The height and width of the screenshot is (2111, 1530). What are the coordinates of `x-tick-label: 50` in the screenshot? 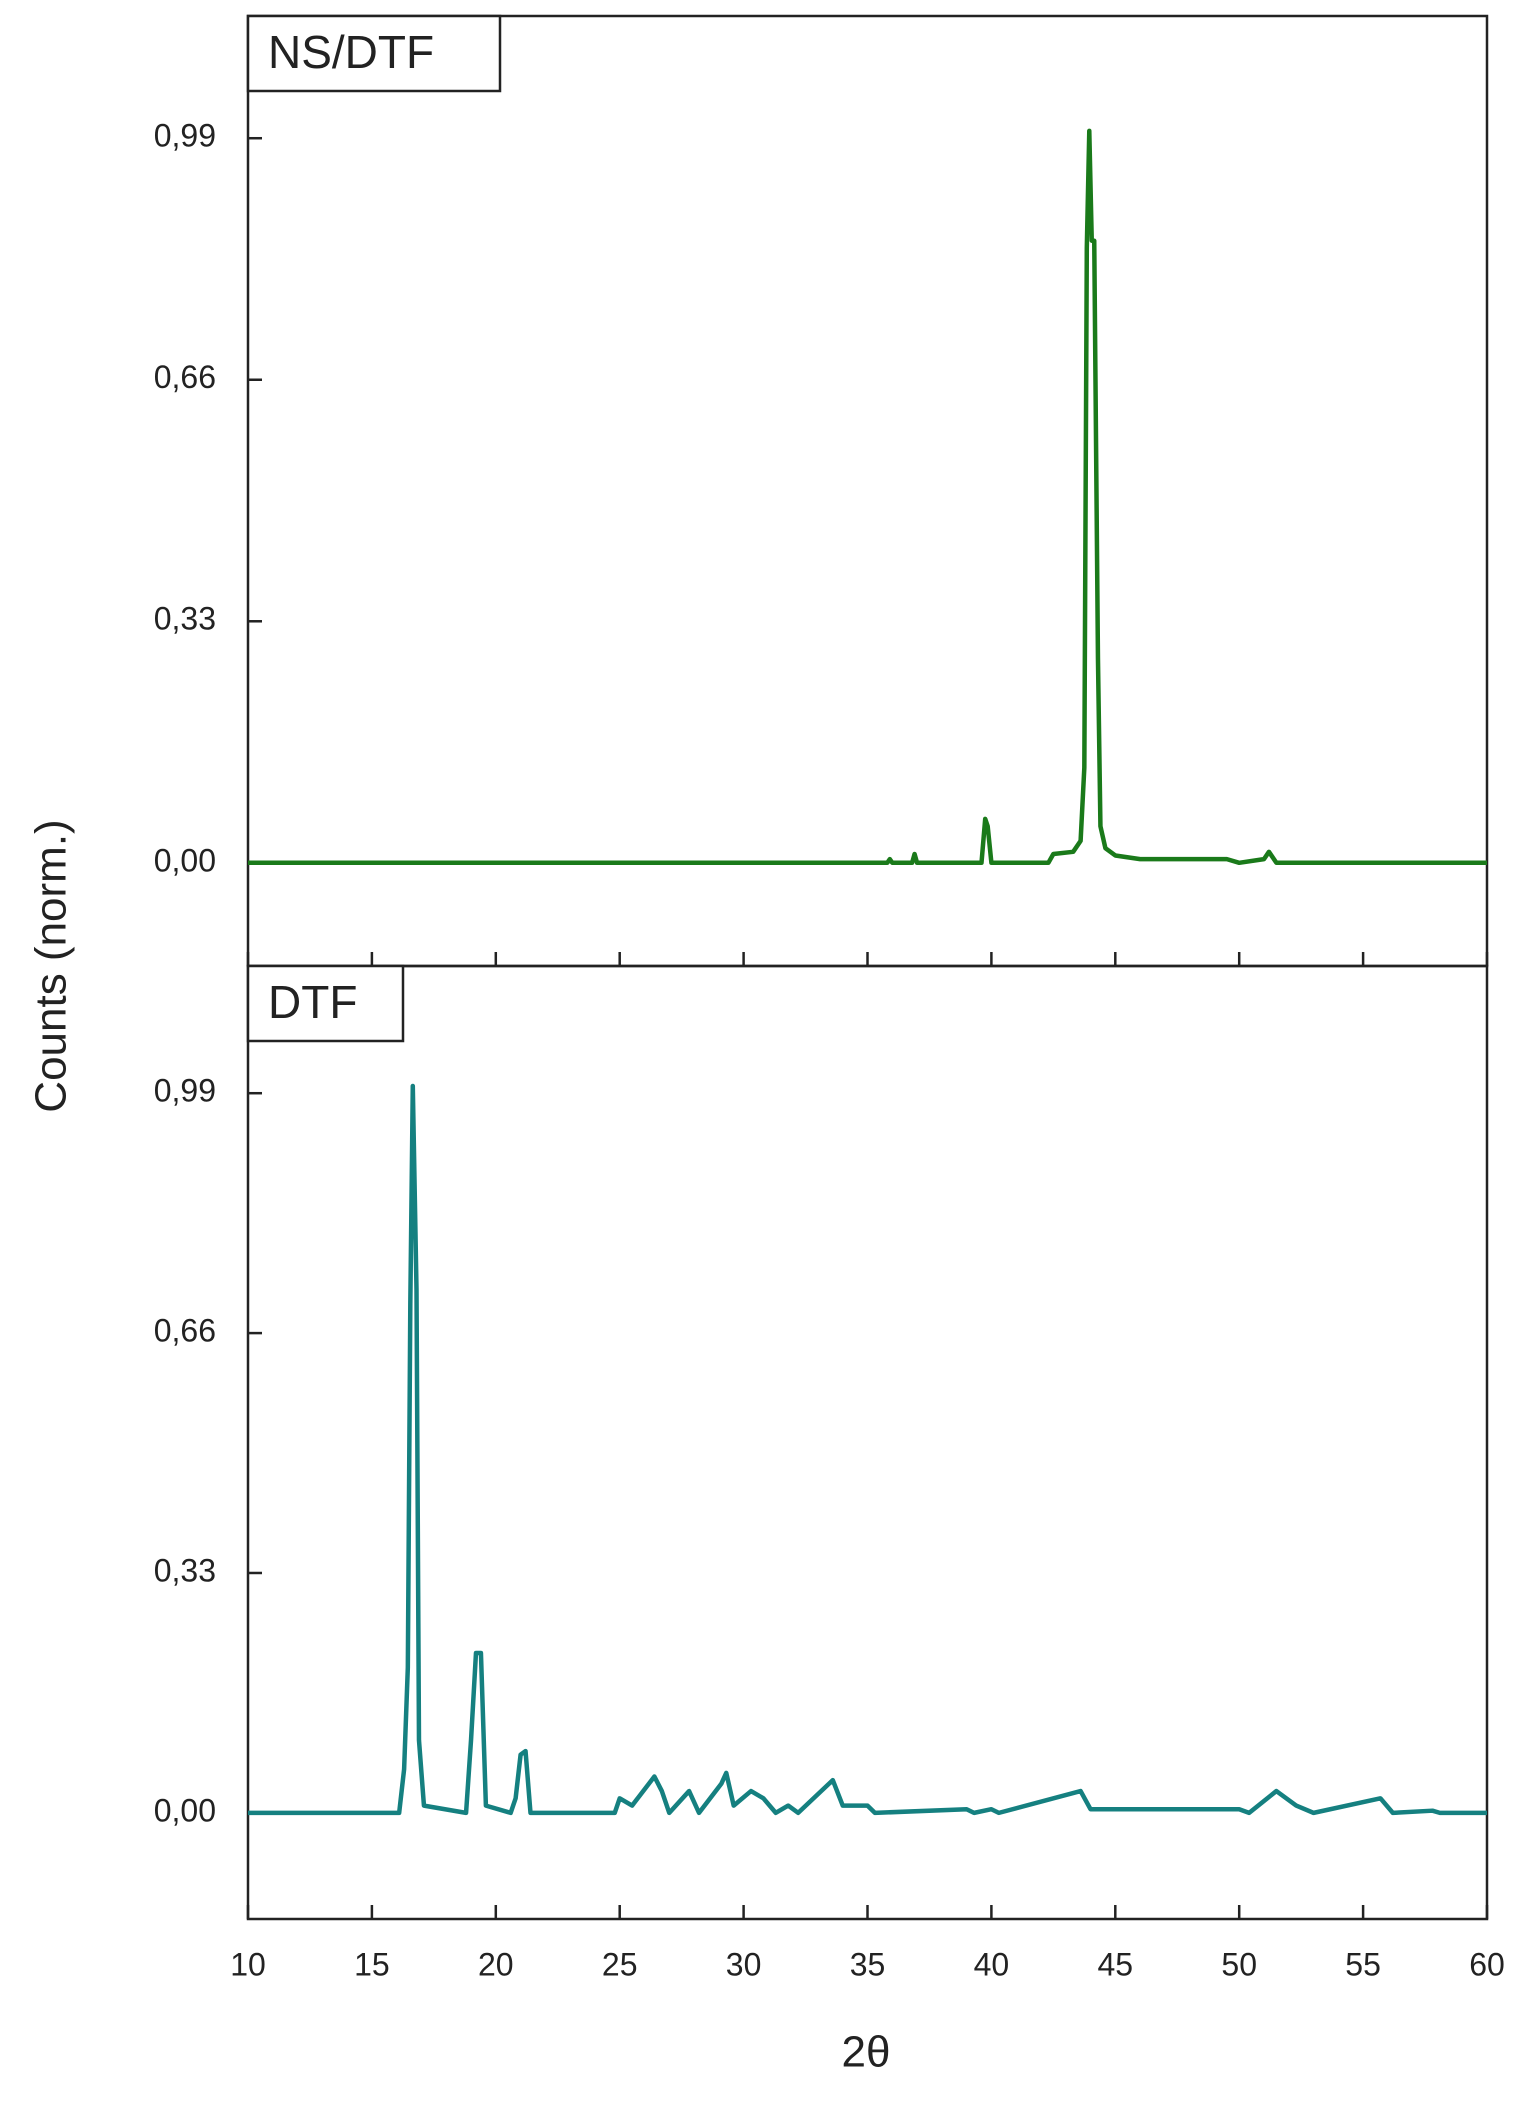 It's located at (1239, 1964).